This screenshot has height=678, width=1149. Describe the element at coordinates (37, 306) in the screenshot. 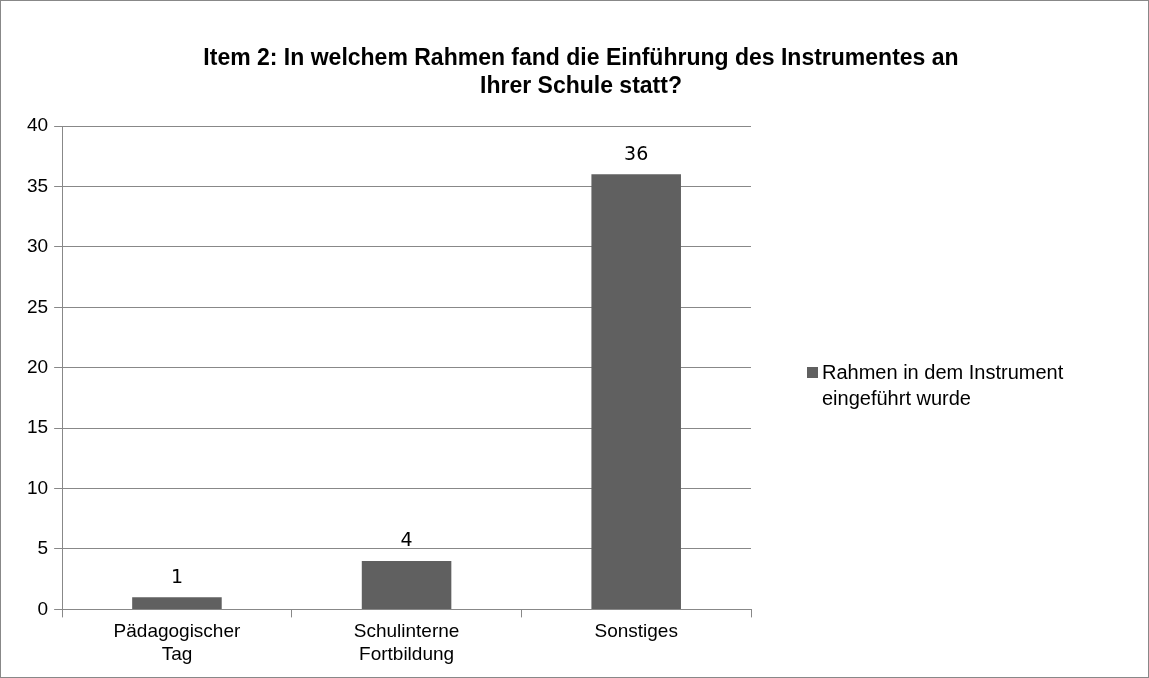

I see `y-tick-label: 25` at that location.